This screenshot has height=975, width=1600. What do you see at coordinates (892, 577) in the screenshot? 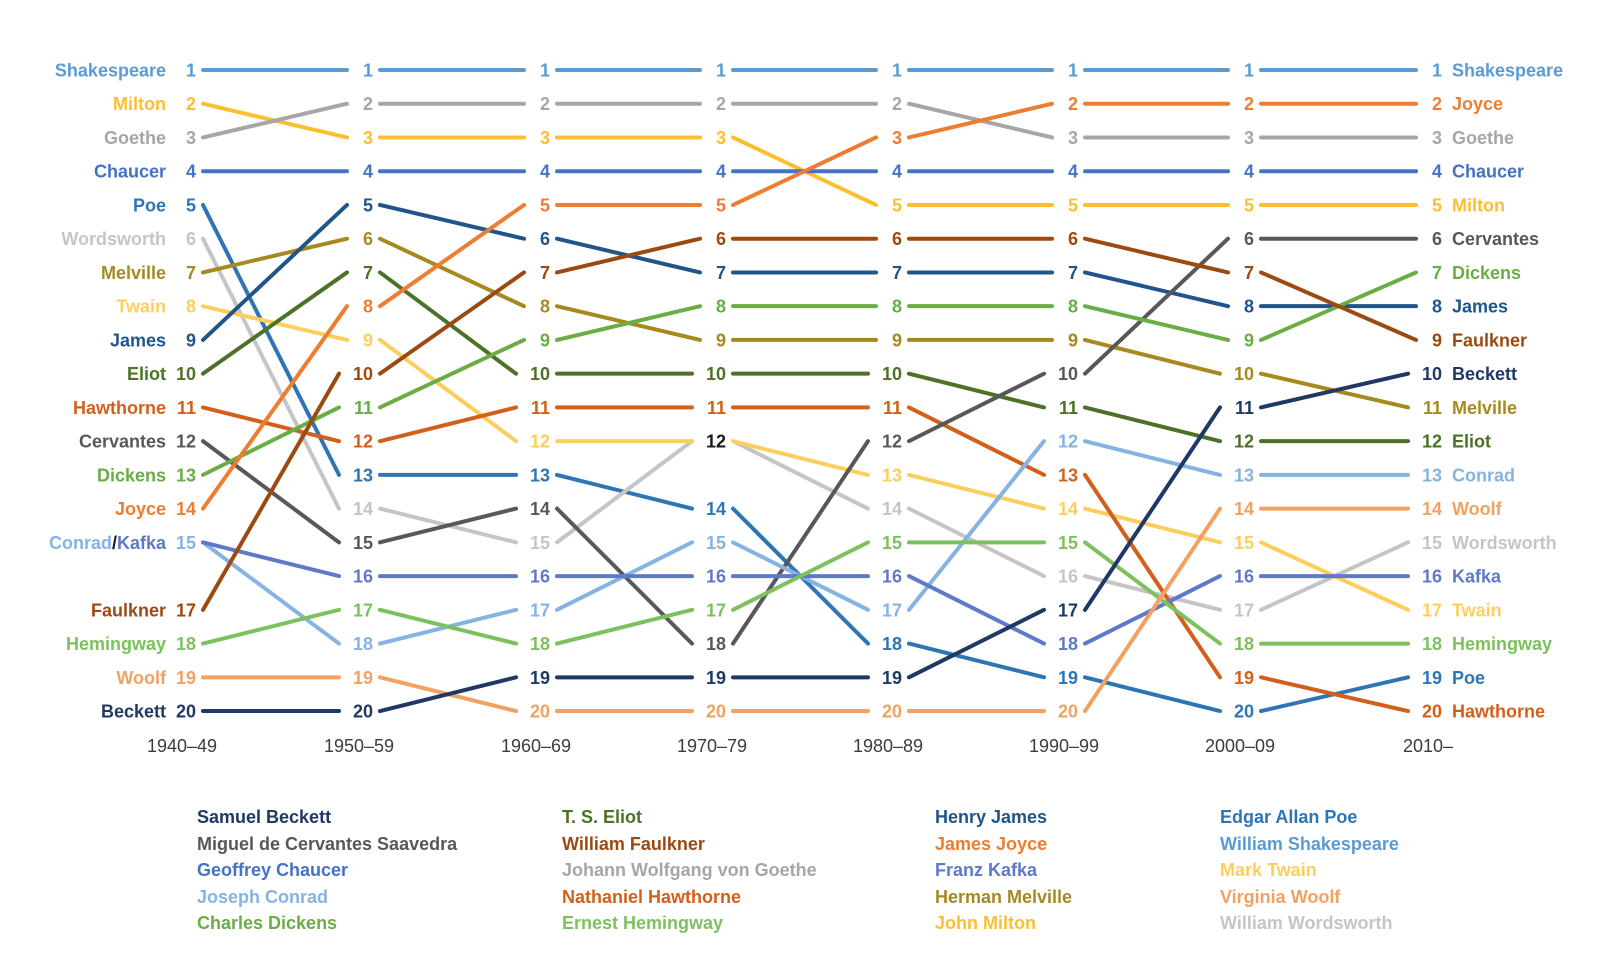
I see `rank-number-col4-r16: 16` at bounding box center [892, 577].